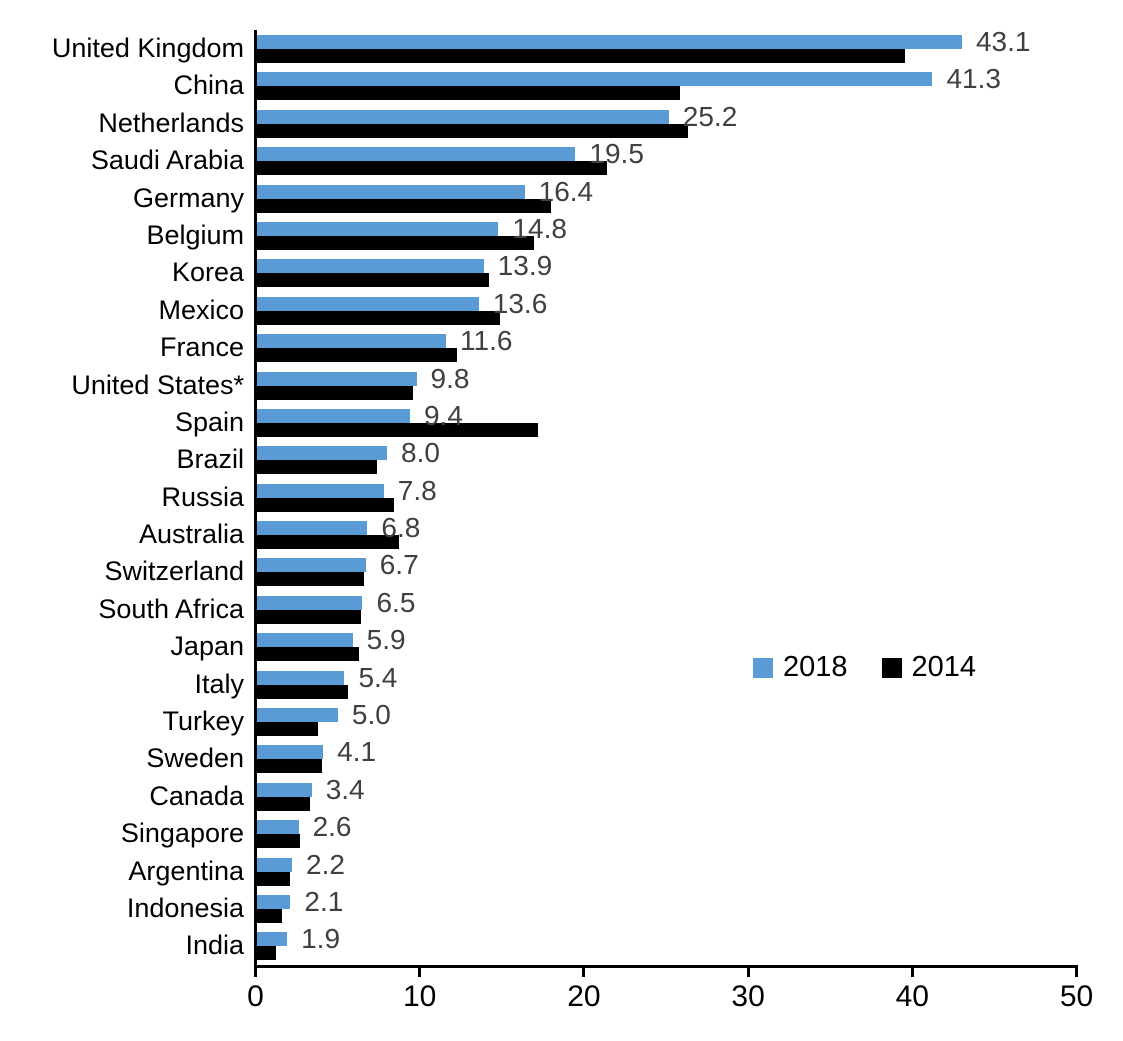 This screenshot has height=1041, width=1123. What do you see at coordinates (443, 415) in the screenshot?
I see `value-label-2018: 9.4` at bounding box center [443, 415].